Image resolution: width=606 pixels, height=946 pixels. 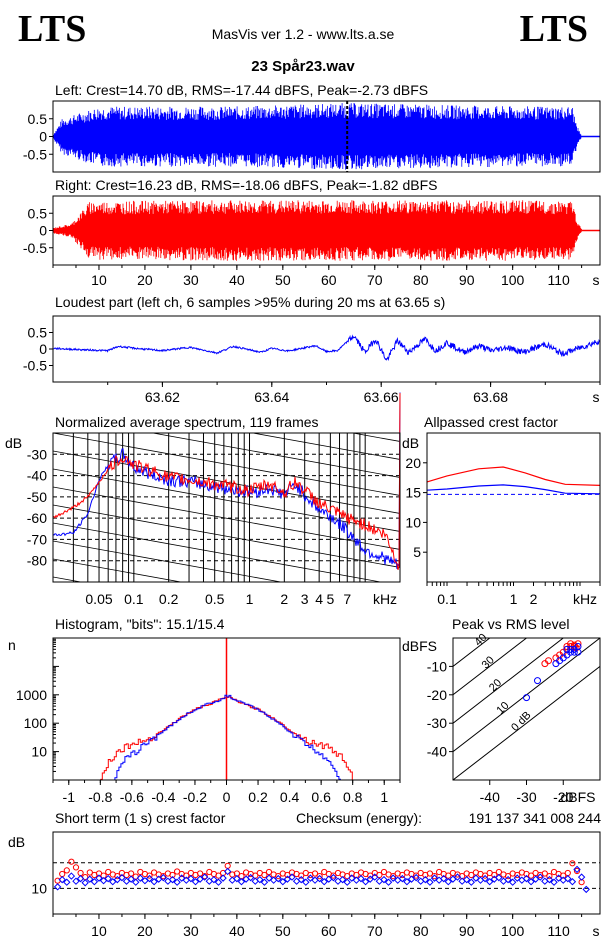 What do you see at coordinates (37, 561) in the screenshot?
I see `spectrum-ytick-label: -80` at bounding box center [37, 561].